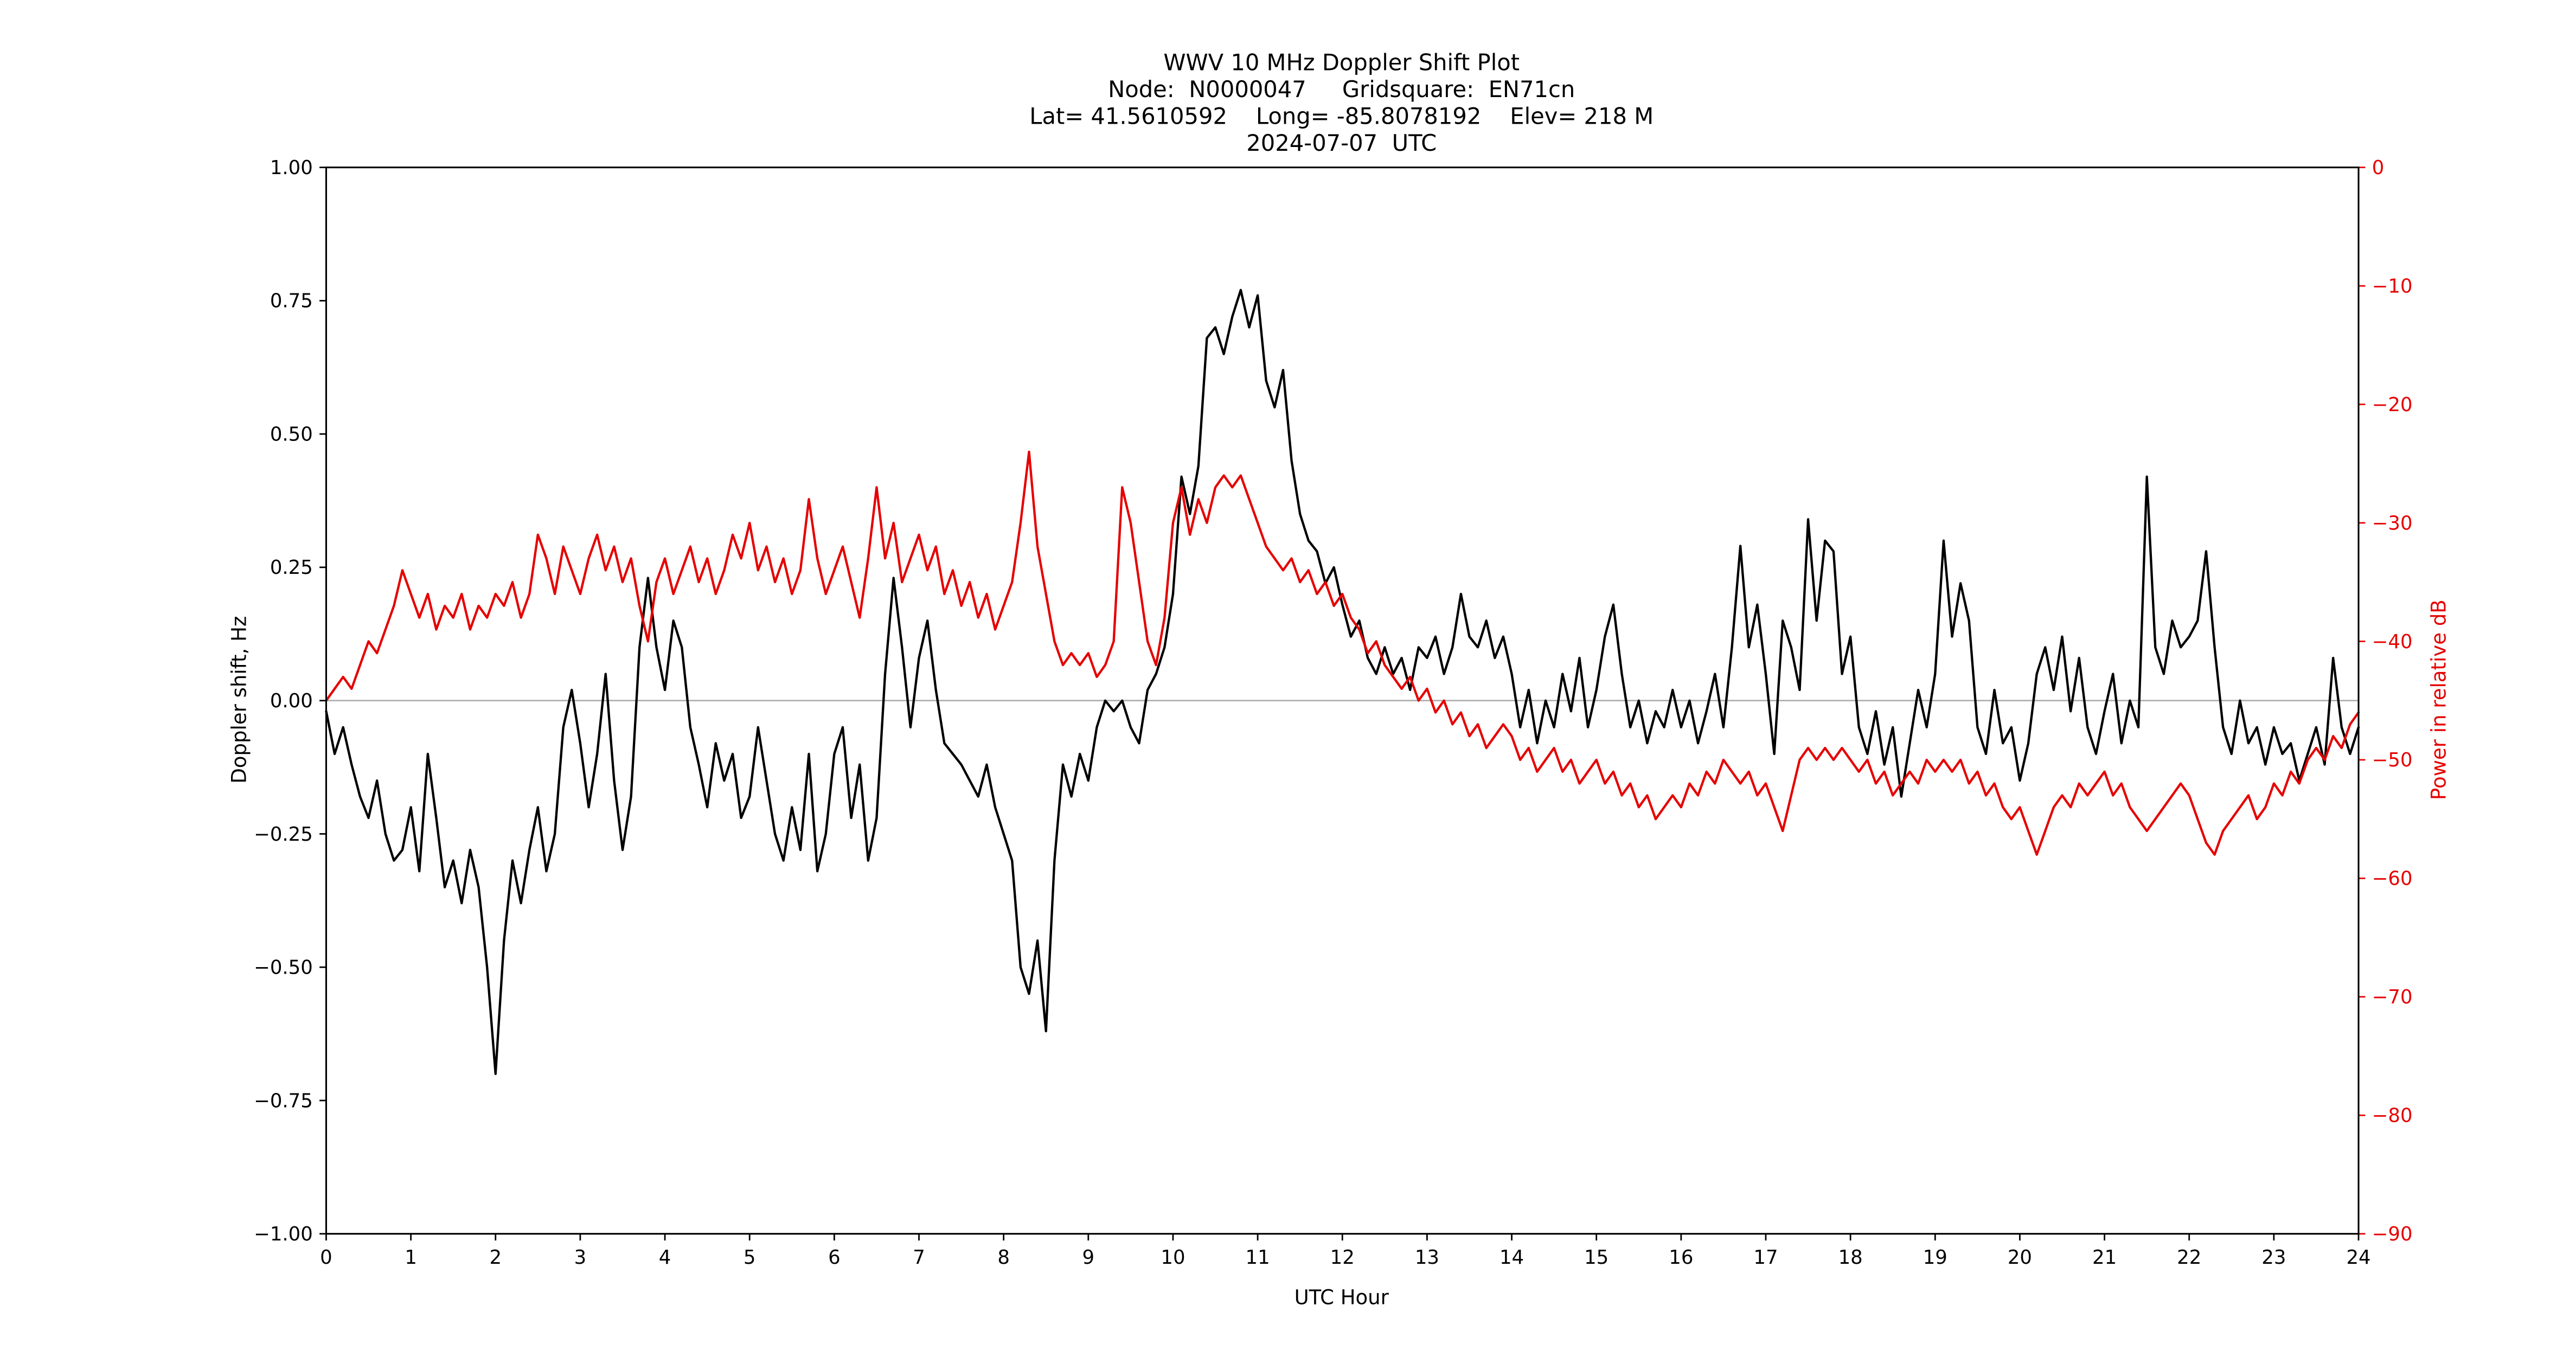 The height and width of the screenshot is (1356, 2576). I want to click on x-tick-label: 23, so click(2273, 1257).